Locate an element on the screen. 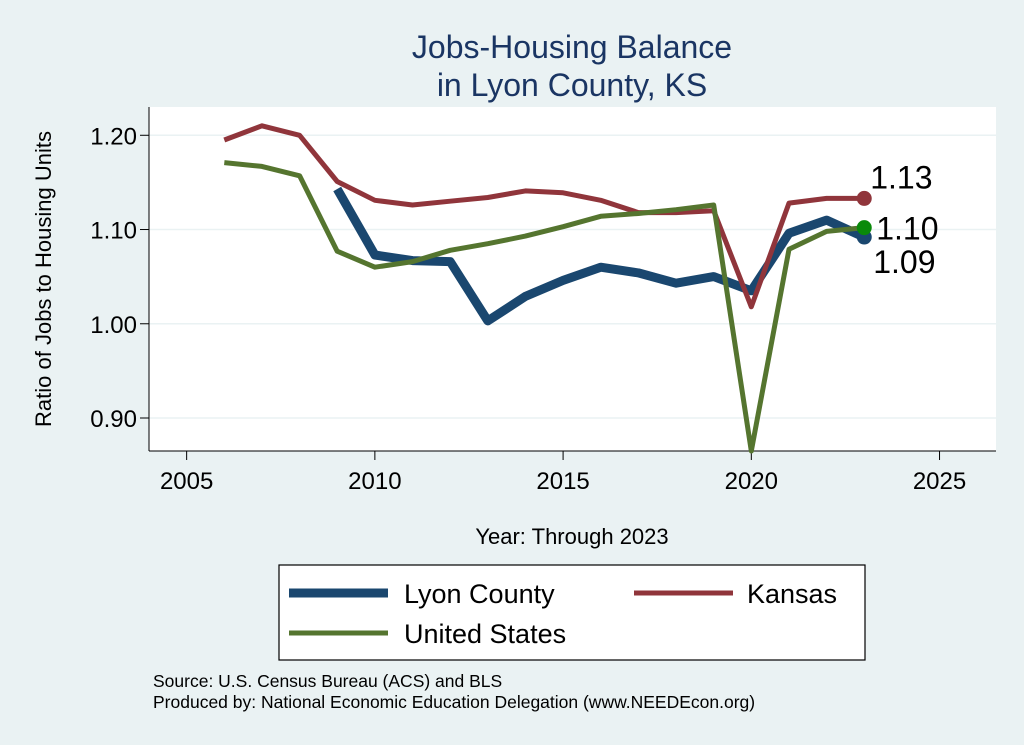  x-tick-label: 2010 is located at coordinates (374, 481).